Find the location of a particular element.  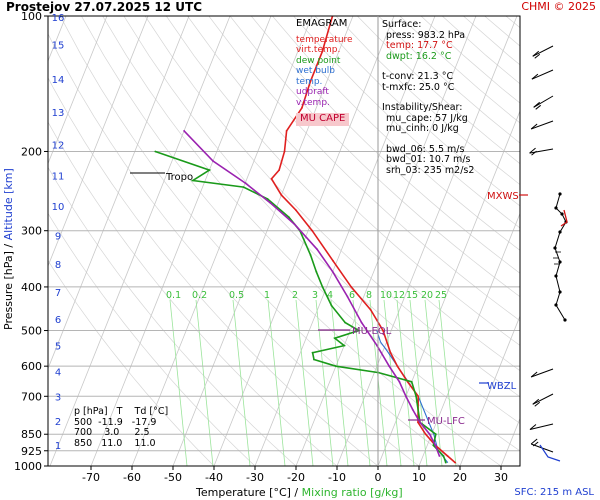

mixing-ratio-label: 4 is located at coordinates (330, 295).